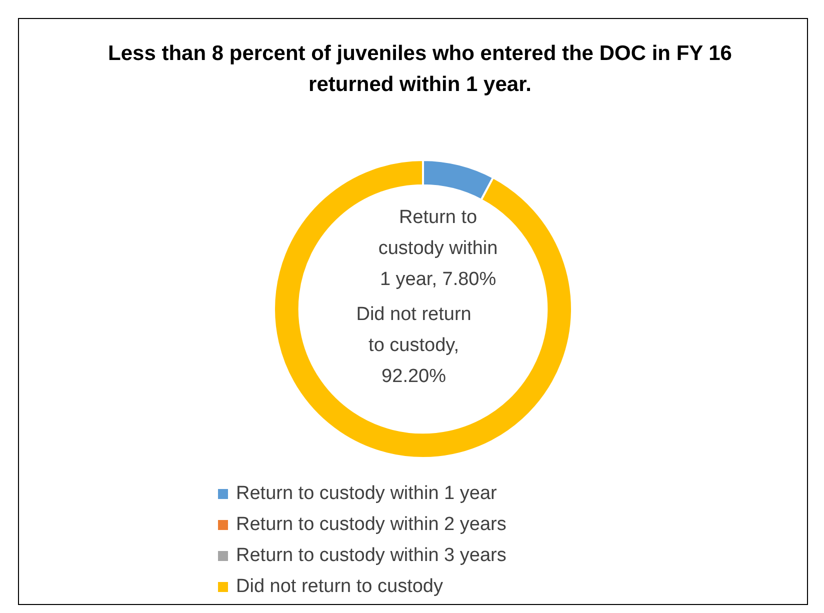  What do you see at coordinates (438, 248) in the screenshot?
I see `data-label: Return to custody within 1 year, 7.80%` at bounding box center [438, 248].